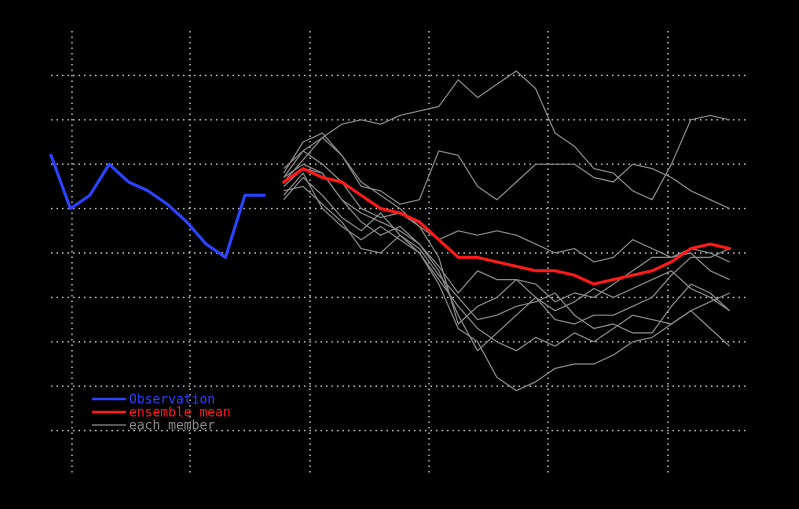 Image resolution: width=799 pixels, height=509 pixels. I want to click on observation-line, so click(157, 206).